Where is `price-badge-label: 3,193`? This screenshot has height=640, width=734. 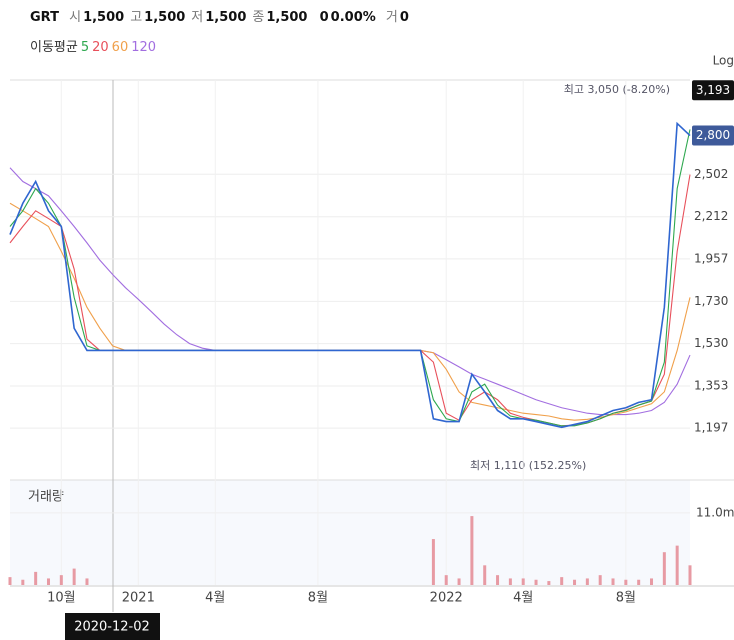
price-badge-label: 3,193 is located at coordinates (713, 90).